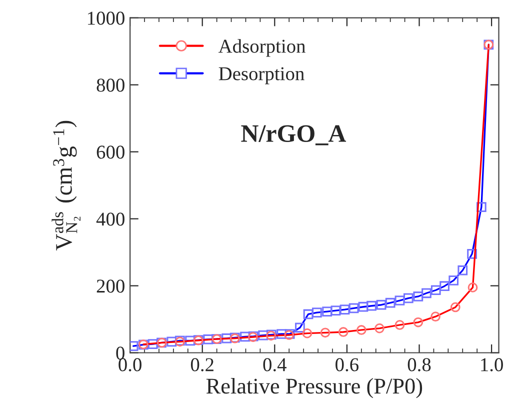  I want to click on x-tick-label: 0.8, so click(419, 365).